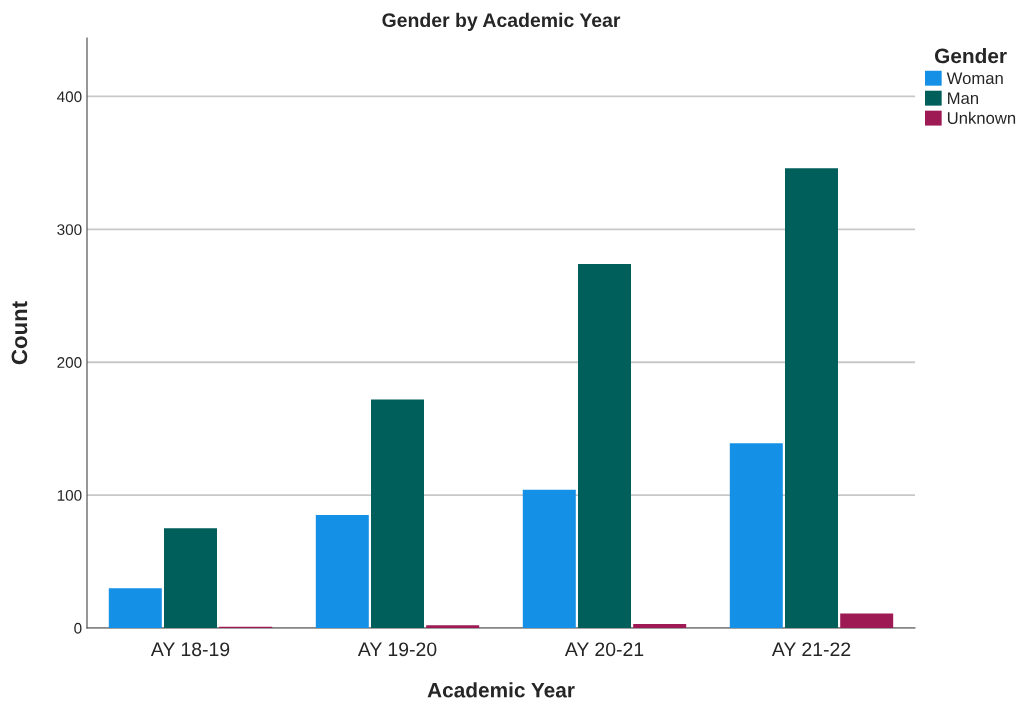  What do you see at coordinates (963, 98) in the screenshot?
I see `legend-label: Man` at bounding box center [963, 98].